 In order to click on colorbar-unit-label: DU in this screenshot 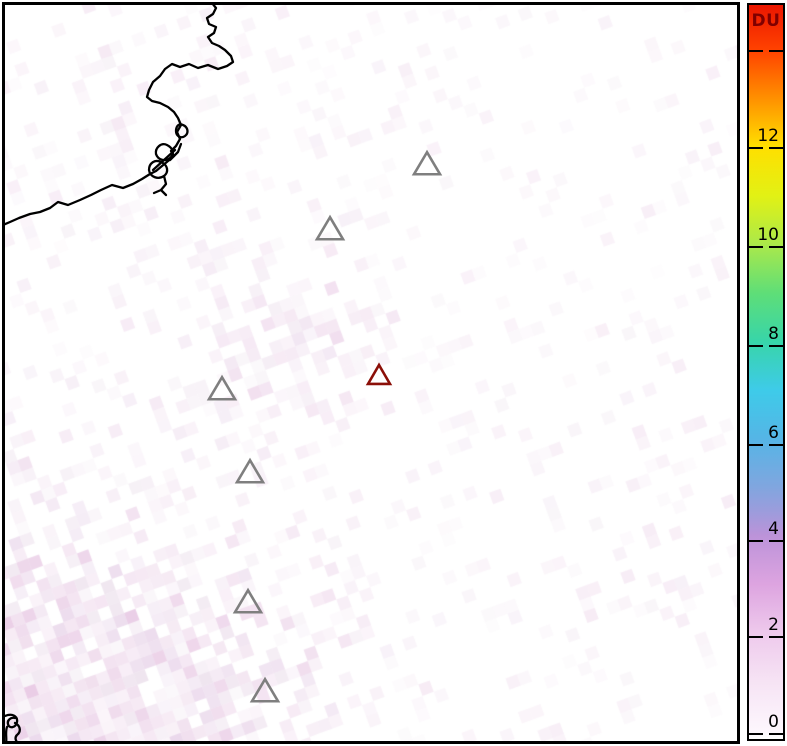, I will do `click(766, 21)`.